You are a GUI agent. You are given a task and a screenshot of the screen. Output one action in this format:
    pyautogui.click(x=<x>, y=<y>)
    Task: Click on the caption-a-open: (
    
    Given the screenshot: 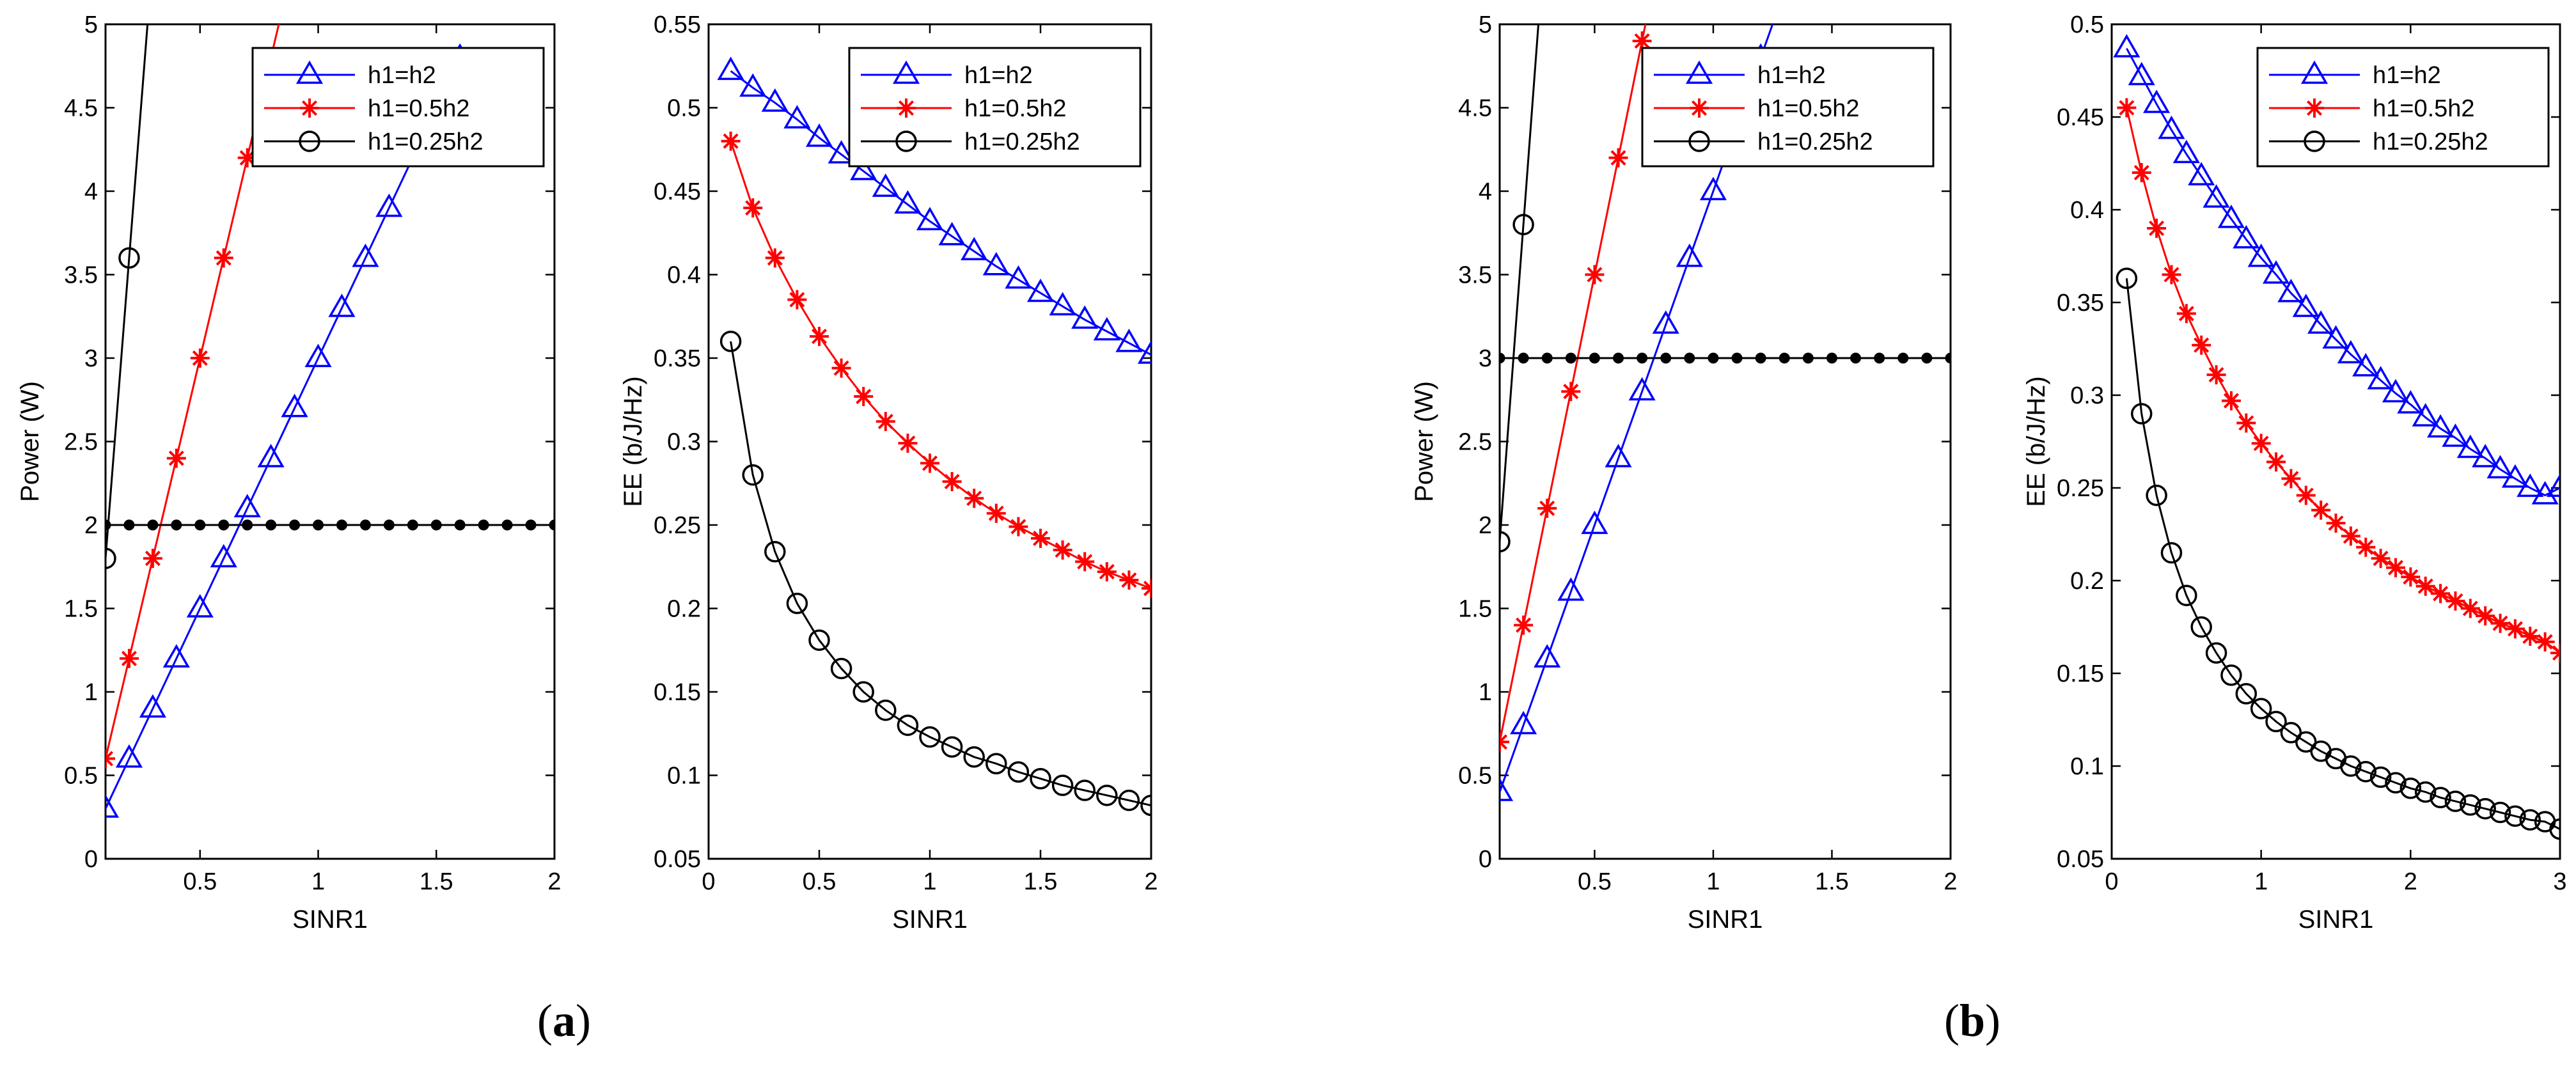 What is the action you would take?
    pyautogui.click(x=545, y=1020)
    